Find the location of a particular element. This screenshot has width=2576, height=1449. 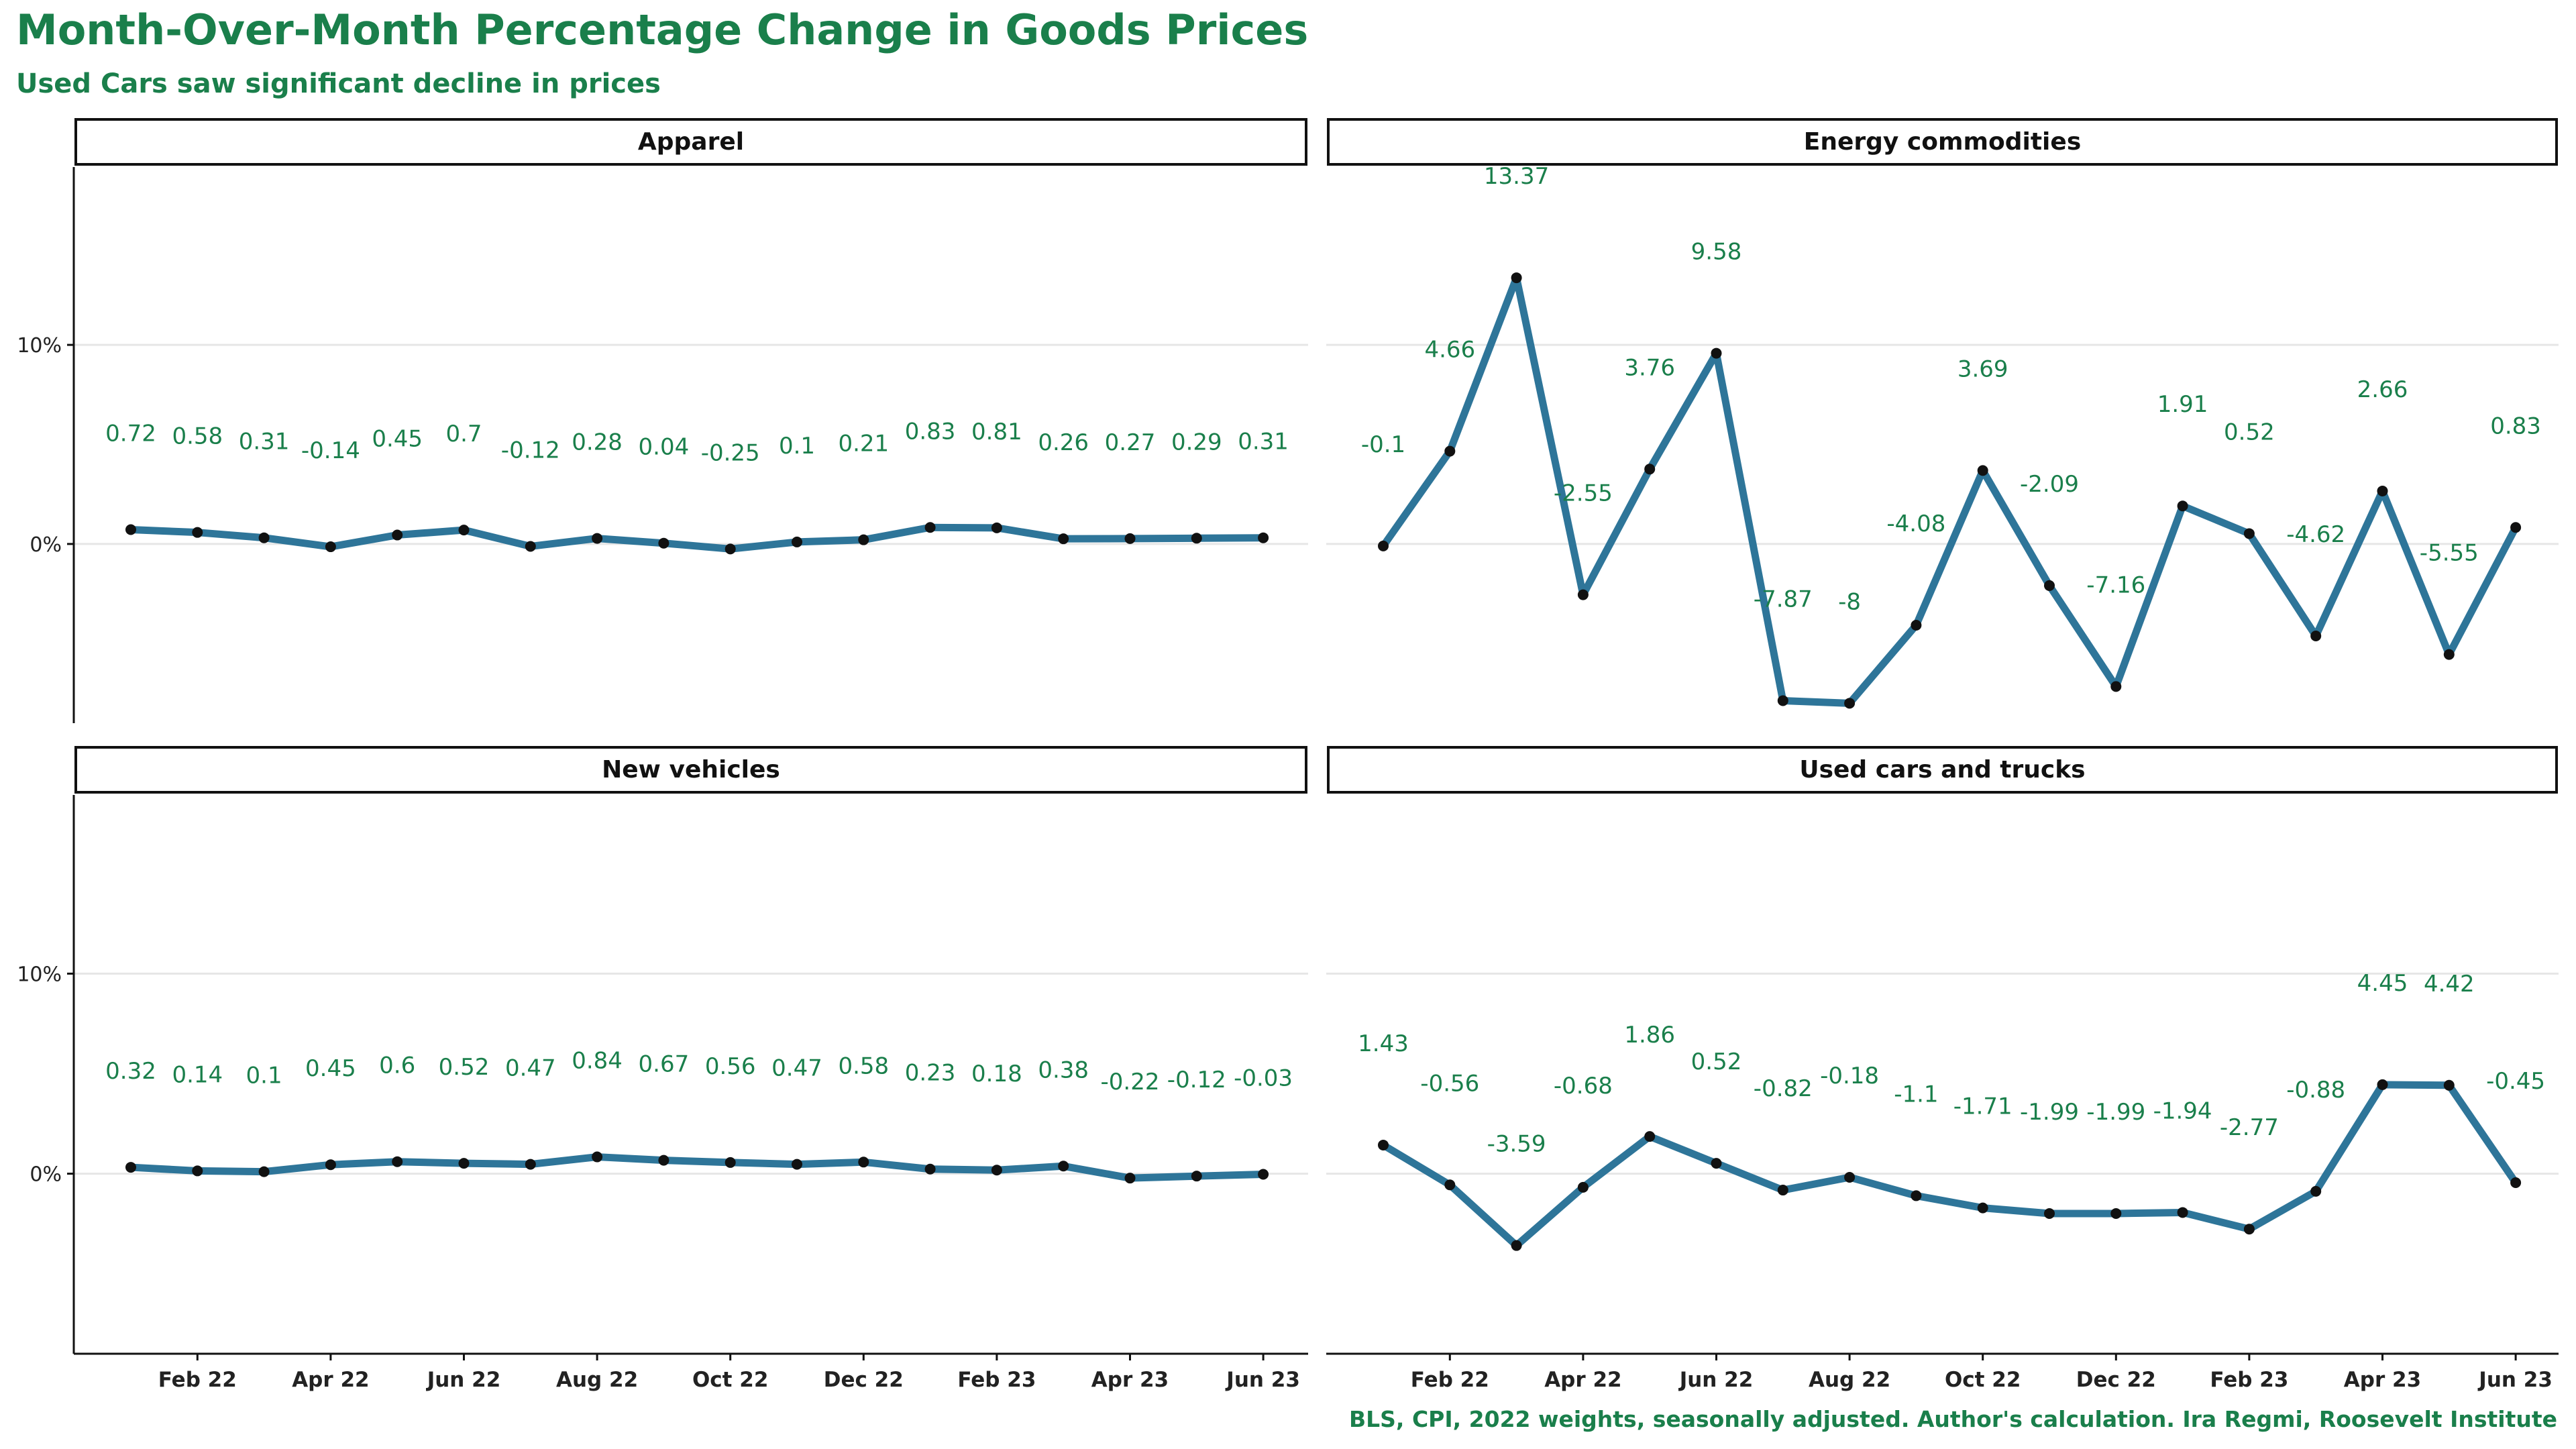

data-label: -4.62 is located at coordinates (2315, 534).